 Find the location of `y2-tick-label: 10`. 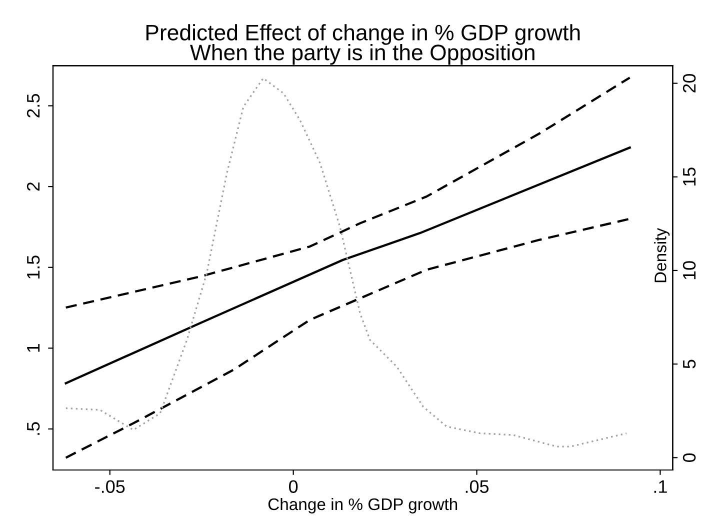

y2-tick-label: 10 is located at coordinates (689, 270).